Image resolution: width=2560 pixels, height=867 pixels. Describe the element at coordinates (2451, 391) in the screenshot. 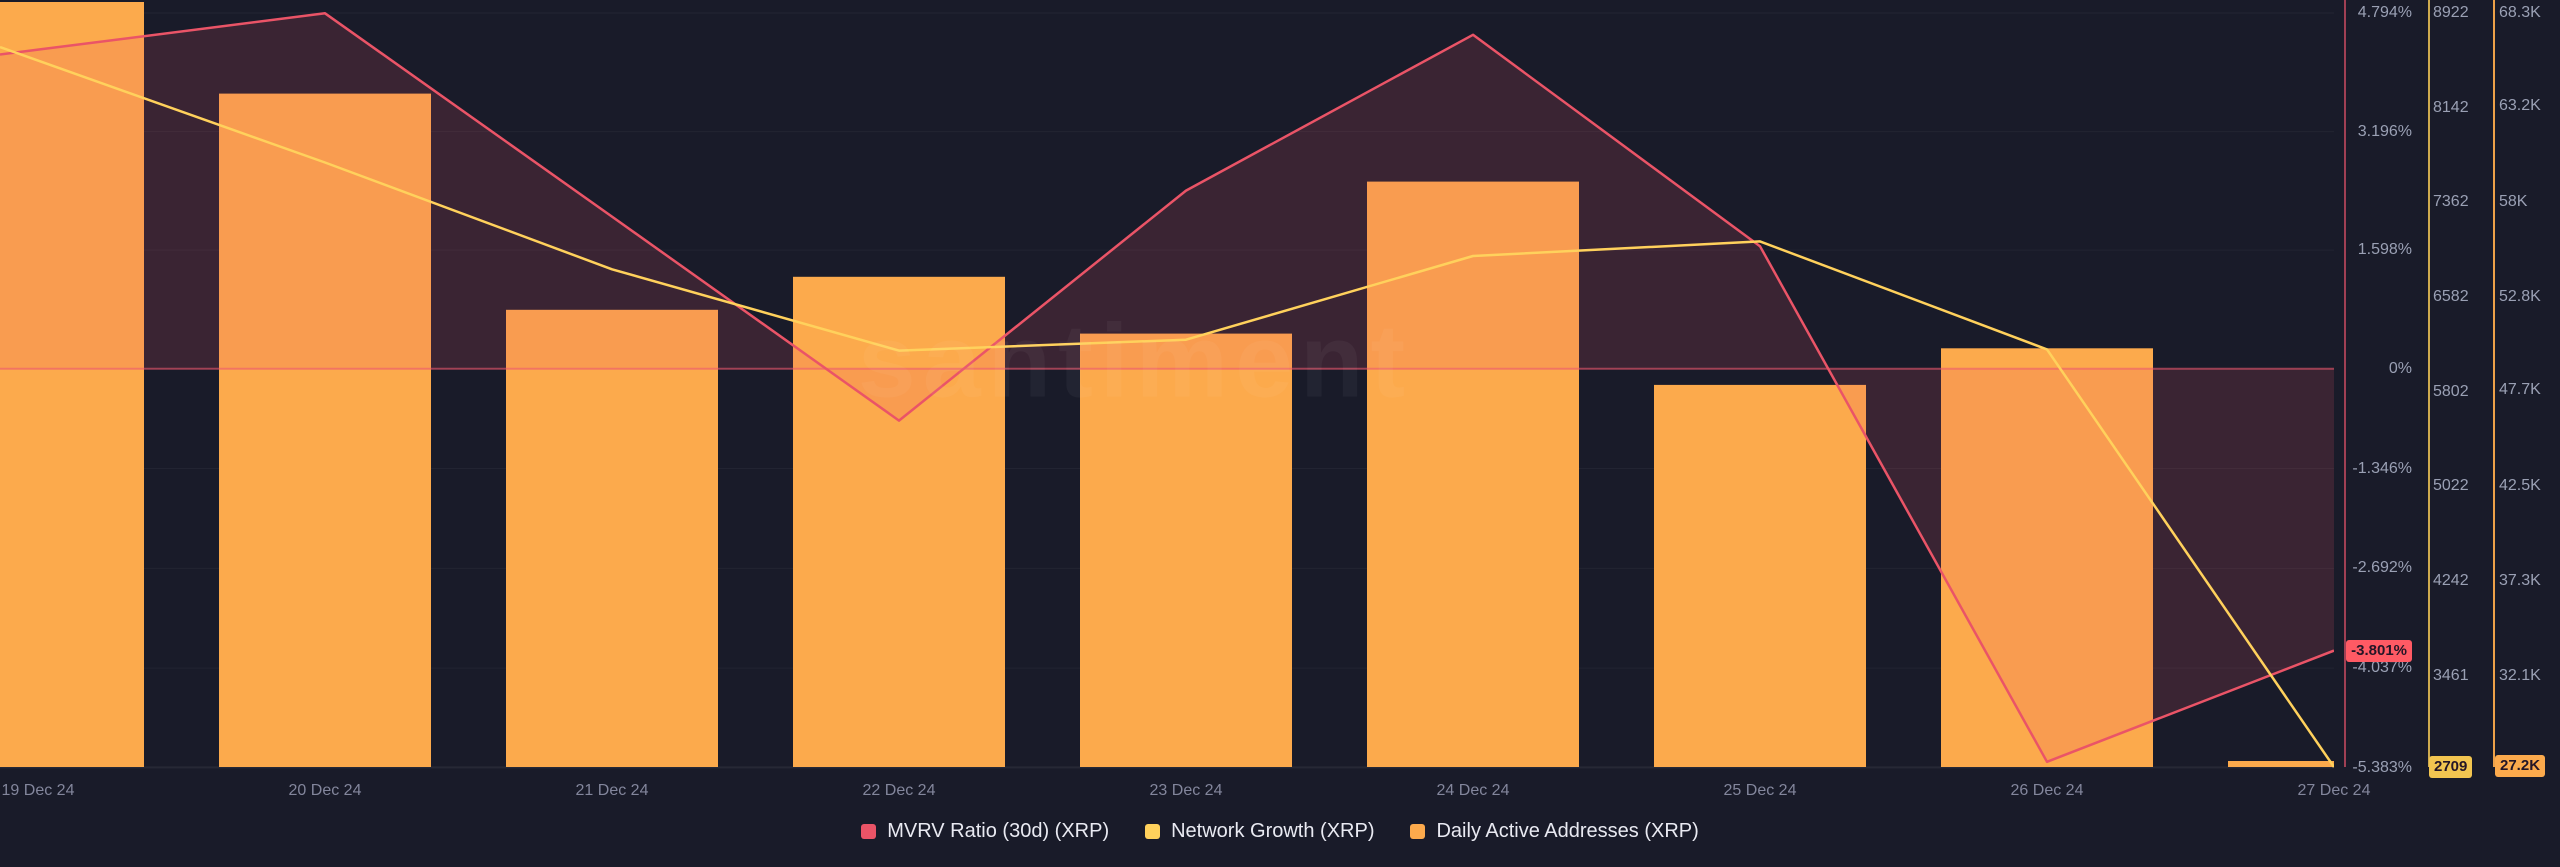

I see `count-tick-label: 5802` at that location.